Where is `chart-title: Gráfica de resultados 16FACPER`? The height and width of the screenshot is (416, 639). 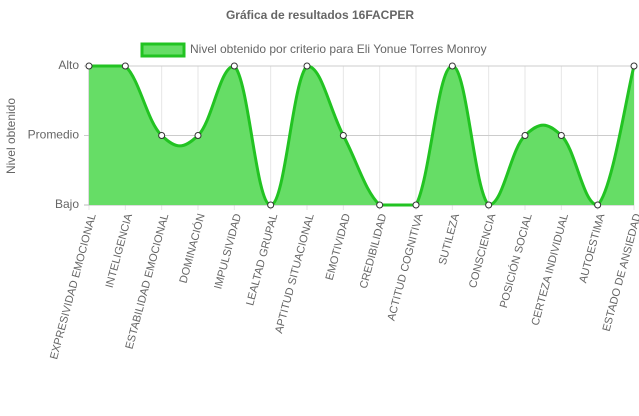
chart-title: Gráfica de resultados 16FACPER is located at coordinates (320, 15).